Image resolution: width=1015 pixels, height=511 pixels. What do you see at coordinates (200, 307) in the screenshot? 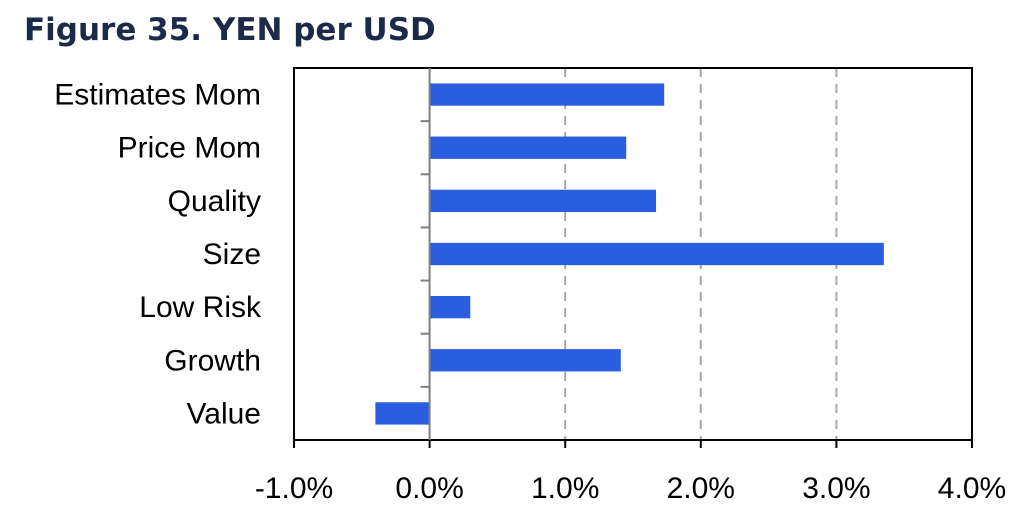
I see `category-label: Low Risk` at bounding box center [200, 307].